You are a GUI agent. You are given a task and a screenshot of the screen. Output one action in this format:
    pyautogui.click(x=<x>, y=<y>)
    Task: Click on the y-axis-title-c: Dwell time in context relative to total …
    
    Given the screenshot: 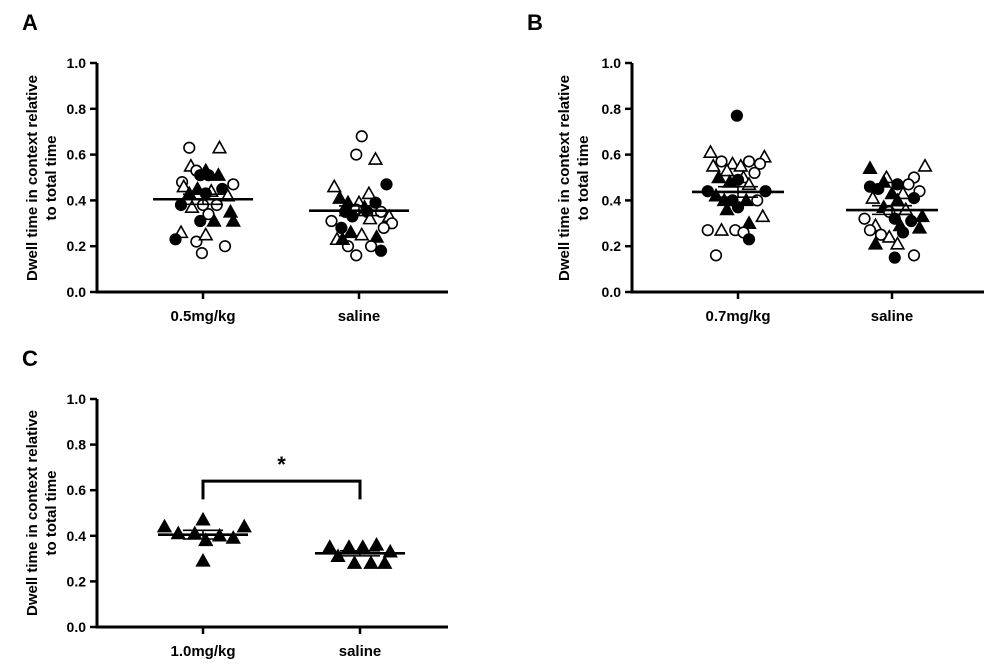 What is the action you would take?
    pyautogui.click(x=42, y=513)
    